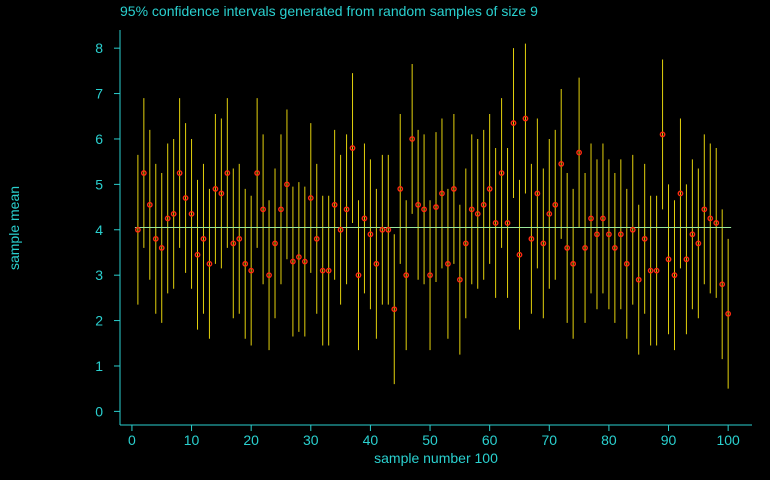 Image resolution: width=770 pixels, height=480 pixels. I want to click on x-tick-label: 100, so click(728, 440).